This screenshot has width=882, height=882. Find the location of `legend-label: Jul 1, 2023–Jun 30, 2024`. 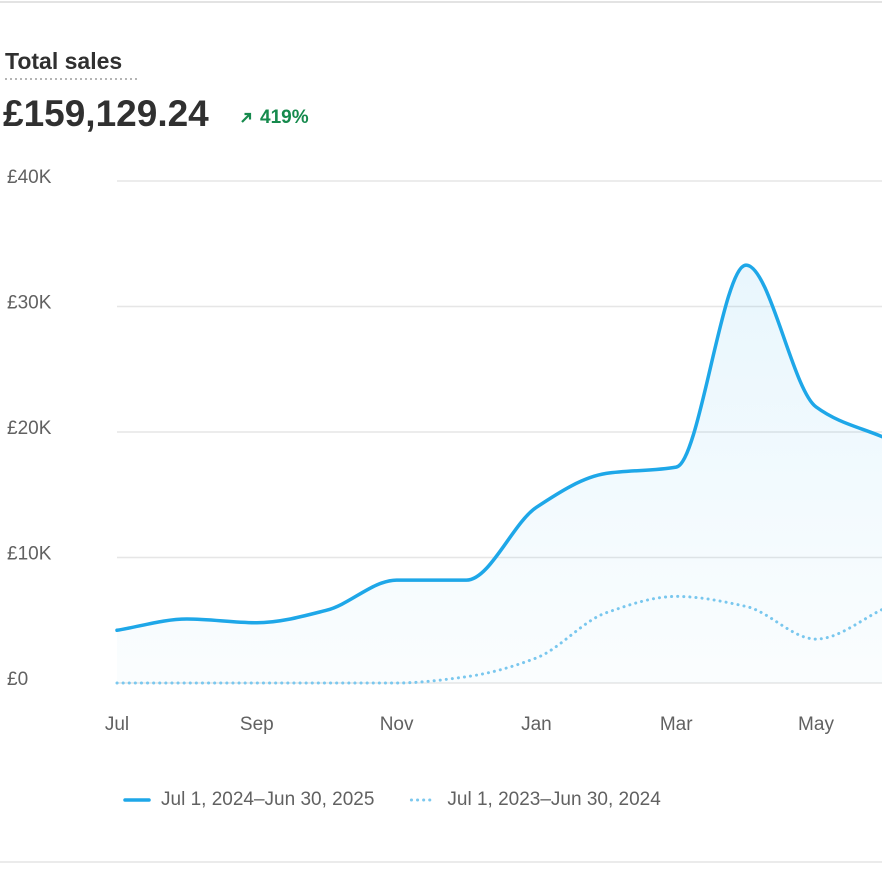

legend-label: Jul 1, 2023–Jun 30, 2024 is located at coordinates (554, 799).